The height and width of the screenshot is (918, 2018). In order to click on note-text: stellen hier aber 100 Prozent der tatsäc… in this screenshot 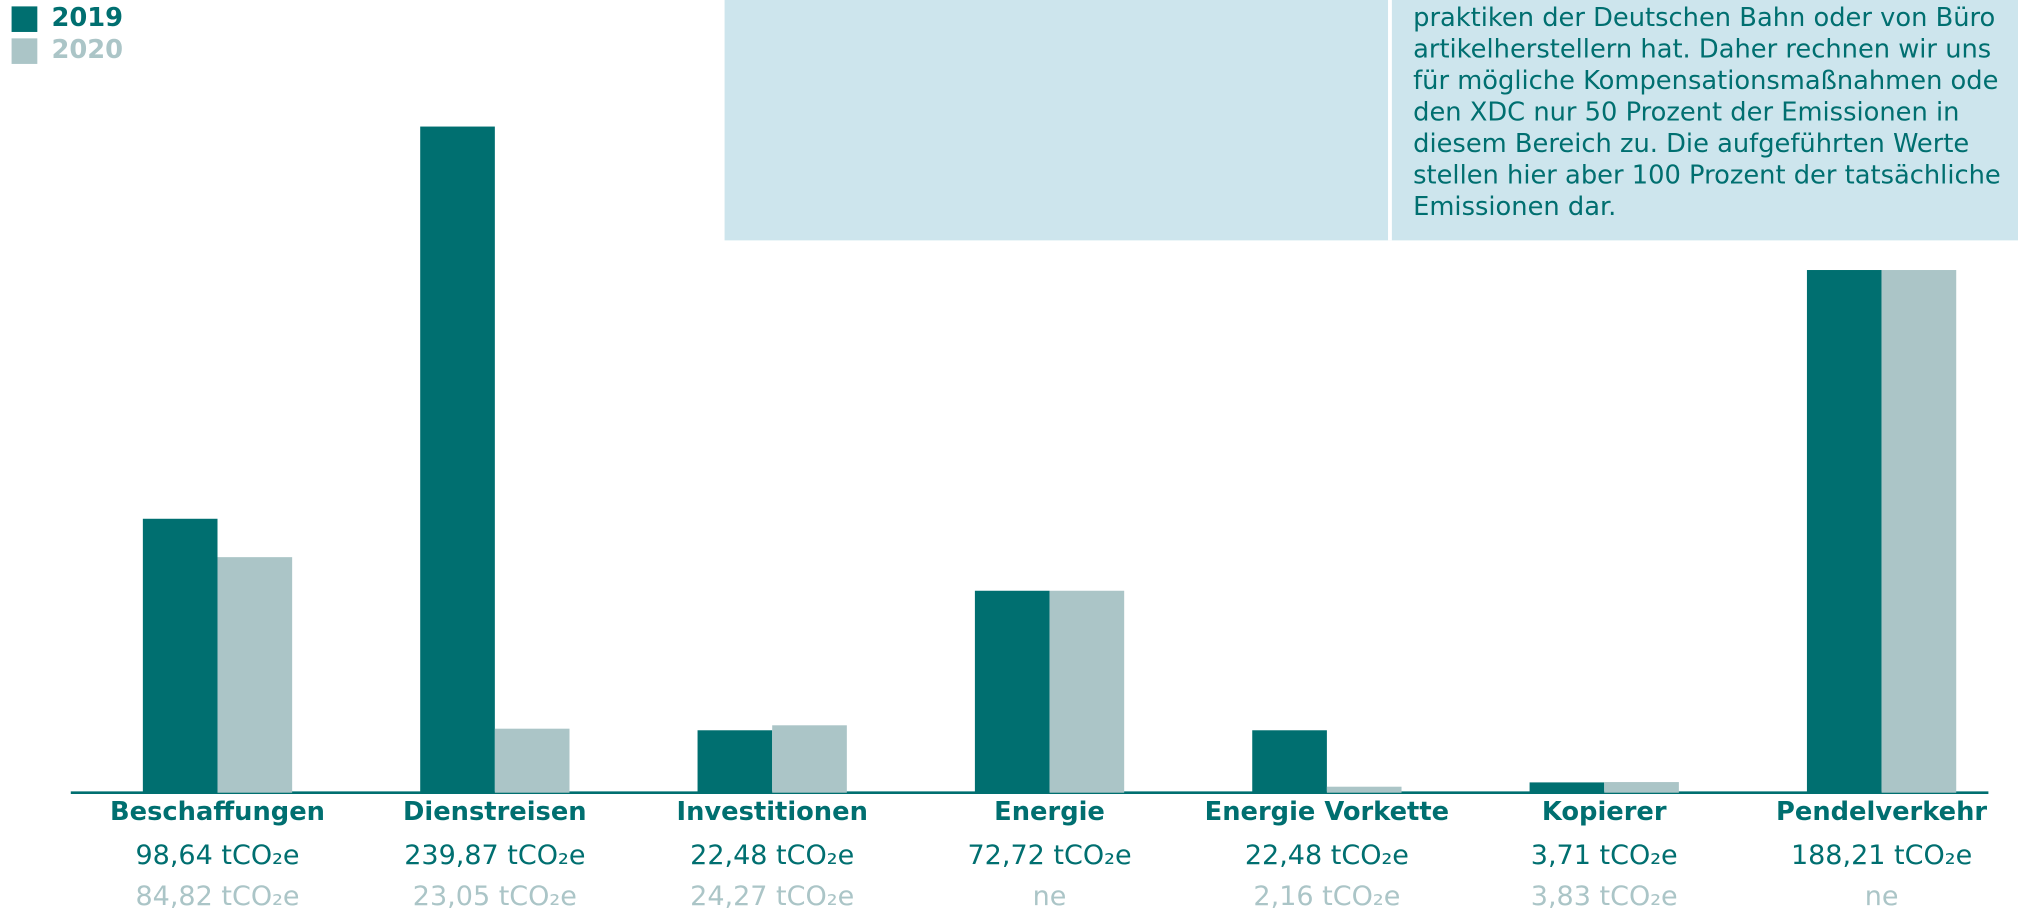, I will do `click(1707, 175)`.